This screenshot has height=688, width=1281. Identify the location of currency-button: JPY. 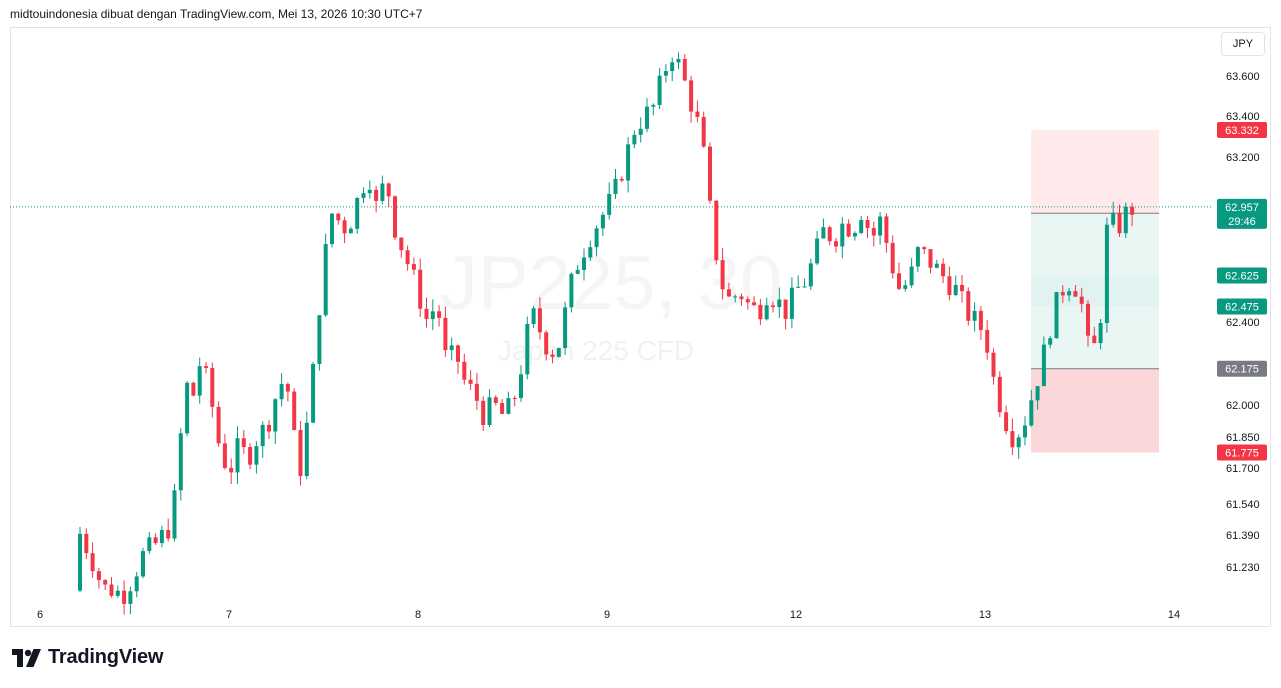
(1243, 44).